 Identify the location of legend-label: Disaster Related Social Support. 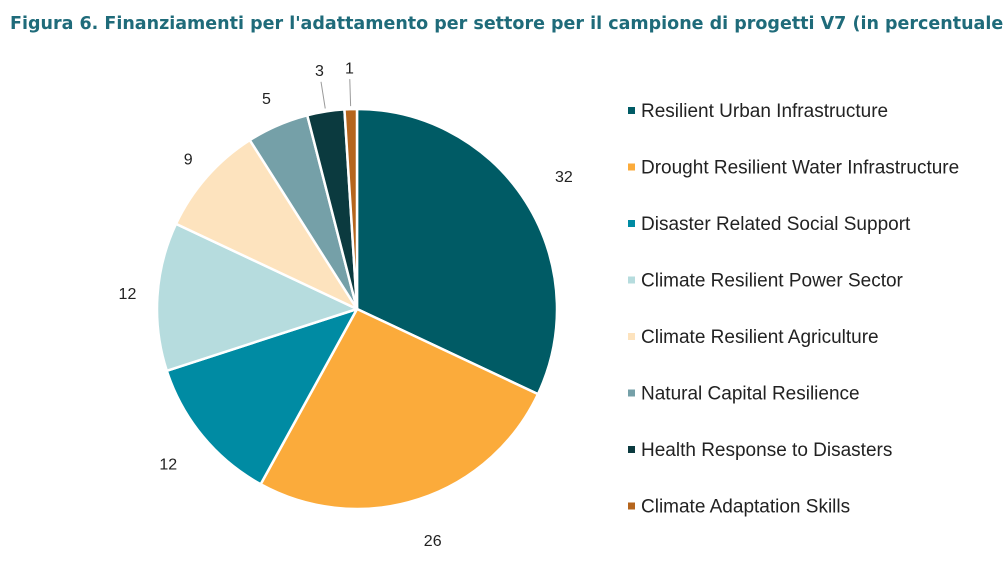
(776, 224).